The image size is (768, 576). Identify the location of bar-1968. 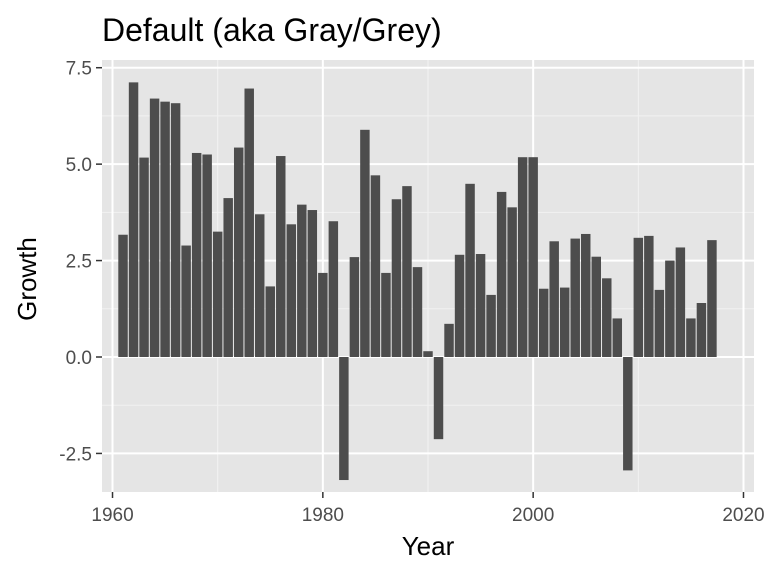
(196, 254).